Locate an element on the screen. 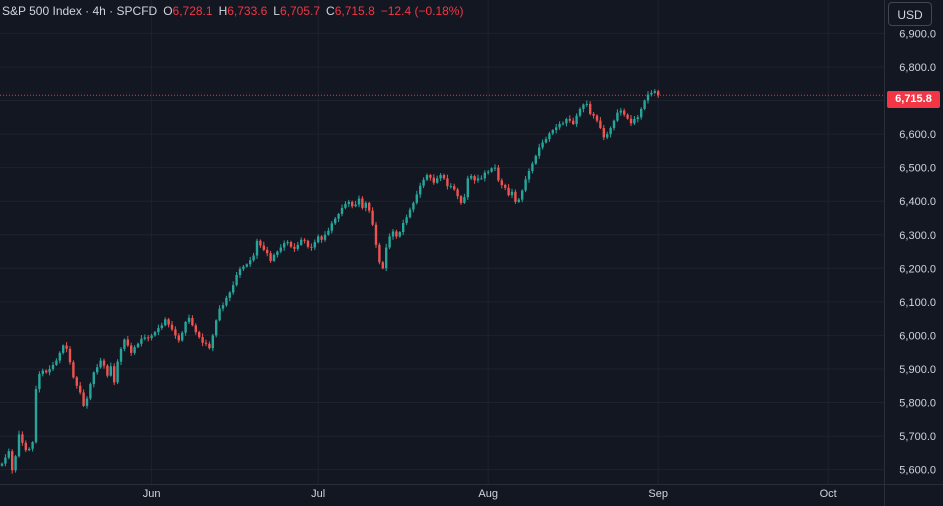 Image resolution: width=943 pixels, height=506 pixels. open-label: O is located at coordinates (168, 11).